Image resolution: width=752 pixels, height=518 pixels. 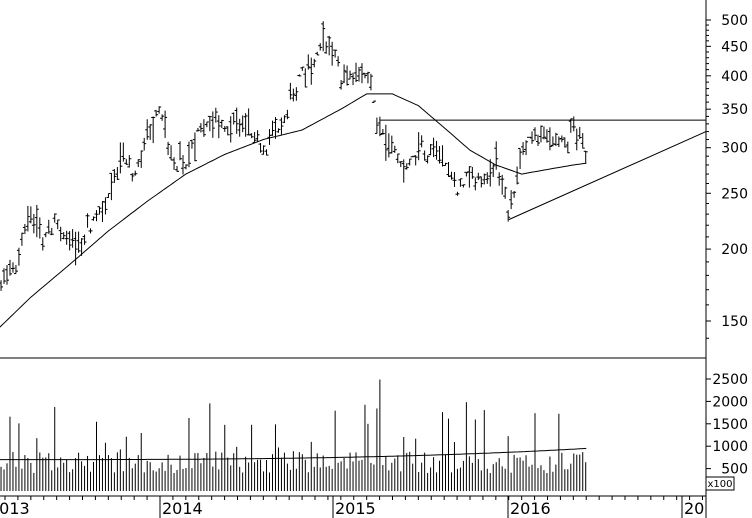 I want to click on year-tick-label: 2015, so click(x=355, y=508).